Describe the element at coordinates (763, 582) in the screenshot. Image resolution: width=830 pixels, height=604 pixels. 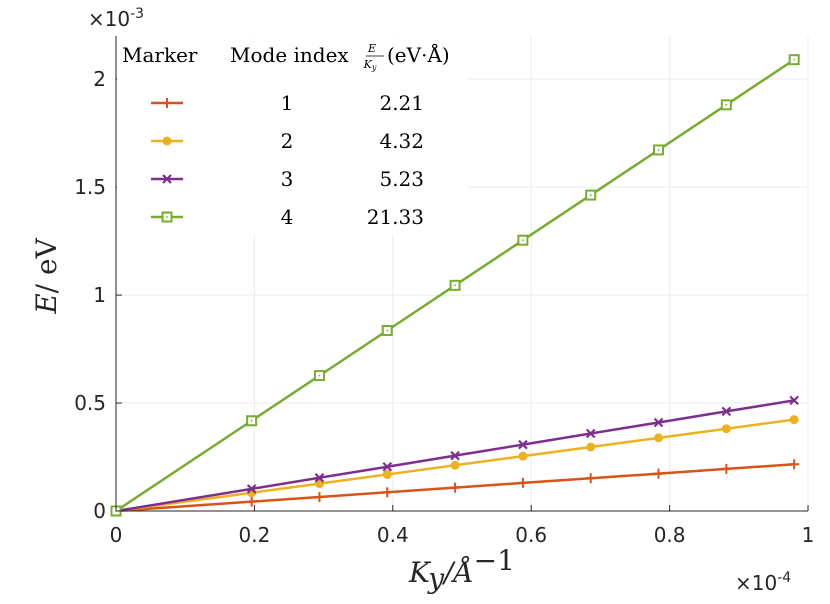
I see `x-exponent: ×10⁻⁴` at that location.